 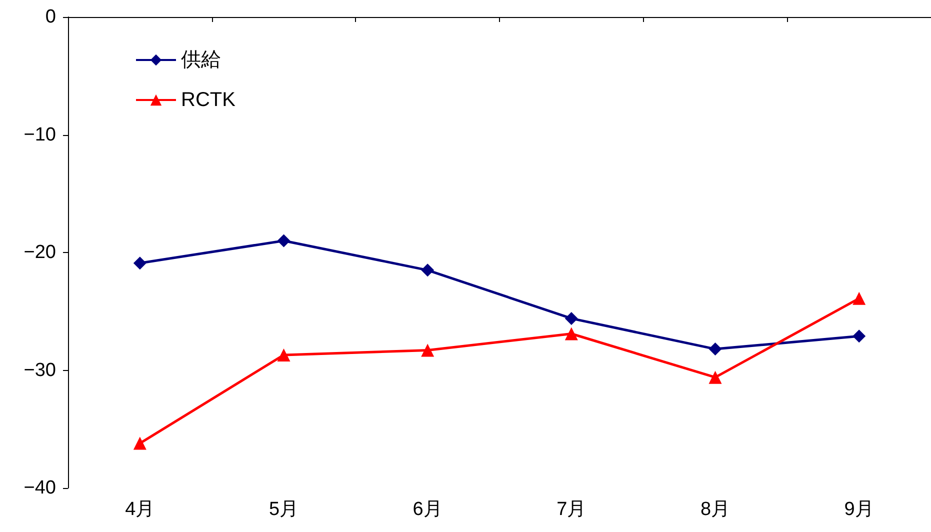 What do you see at coordinates (40, 135) in the screenshot?
I see `y-tick-label: −10` at bounding box center [40, 135].